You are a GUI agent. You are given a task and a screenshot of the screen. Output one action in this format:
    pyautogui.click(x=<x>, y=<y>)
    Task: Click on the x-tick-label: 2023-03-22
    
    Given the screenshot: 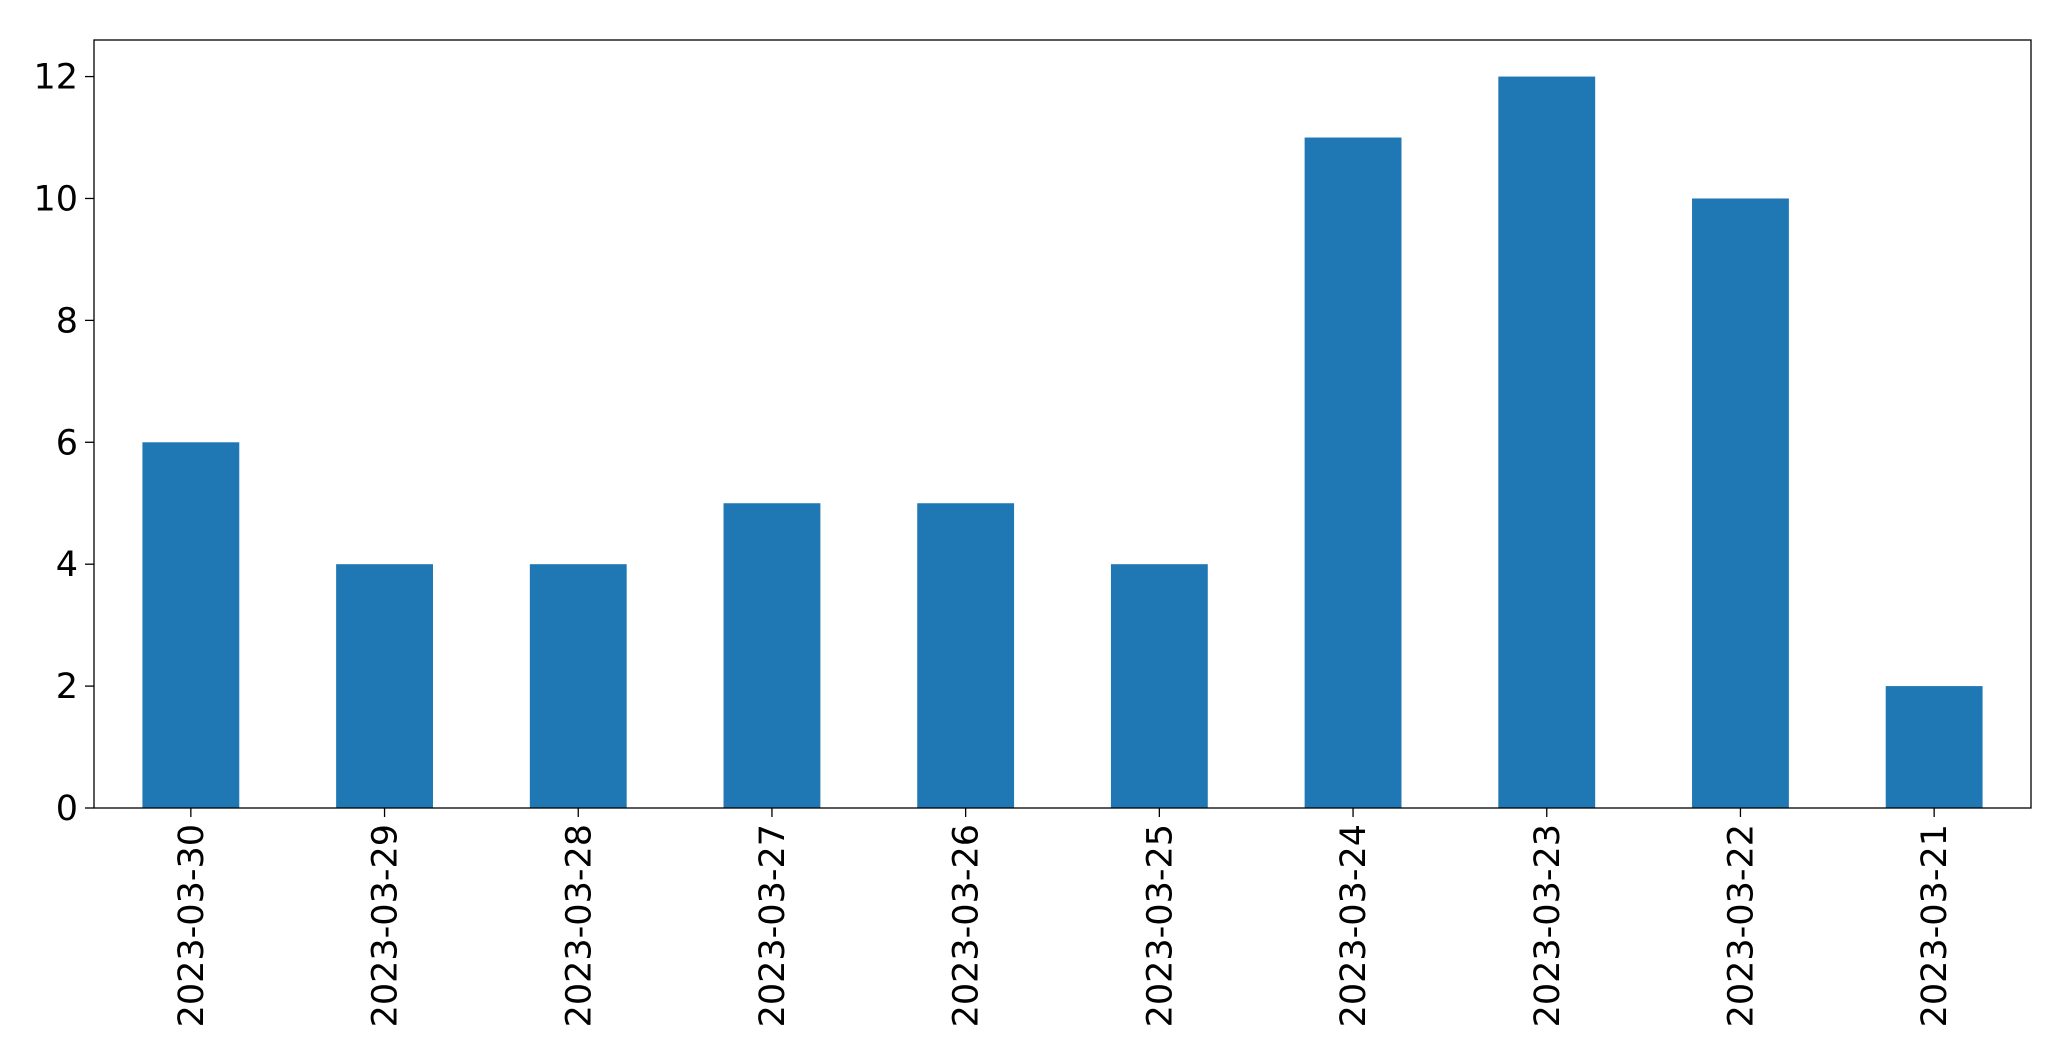 What is the action you would take?
    pyautogui.click(x=1741, y=925)
    